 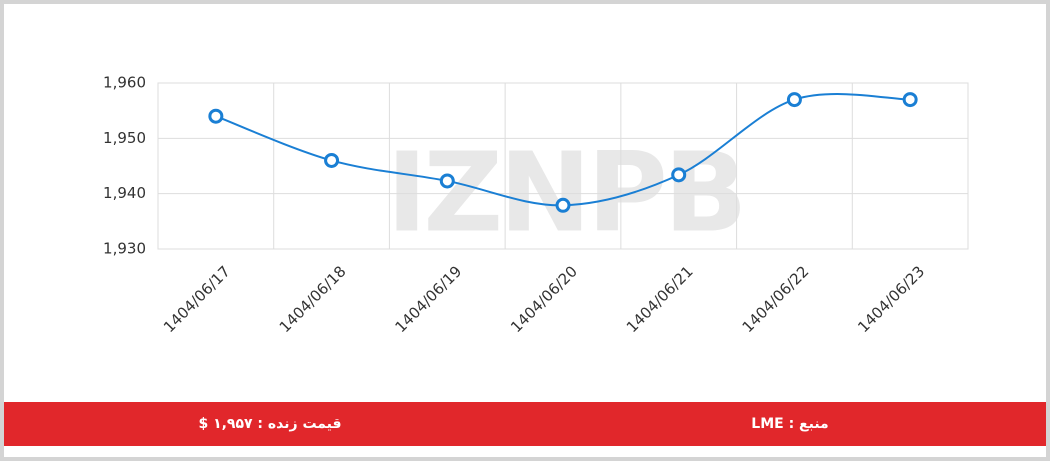 What do you see at coordinates (269, 424) in the screenshot?
I see `live-price: قیمت زنده : ۱,۹۵۷ $` at bounding box center [269, 424].